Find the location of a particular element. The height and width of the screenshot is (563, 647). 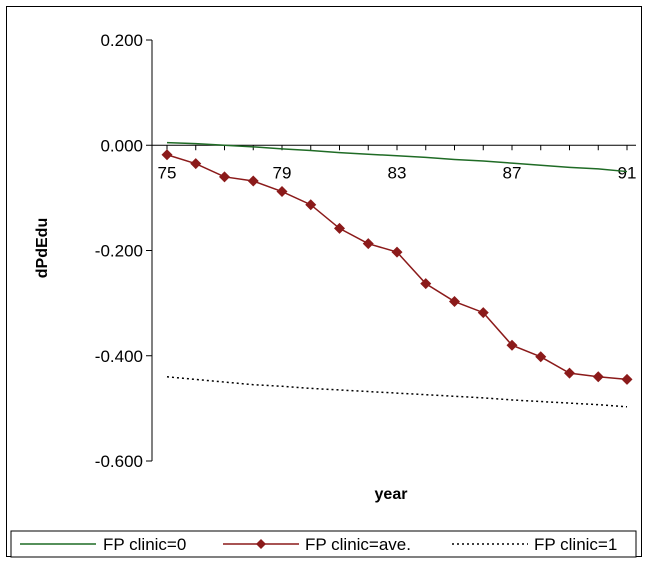

legend-label-fp-clinic-1: FP clinic=1 is located at coordinates (575, 544).